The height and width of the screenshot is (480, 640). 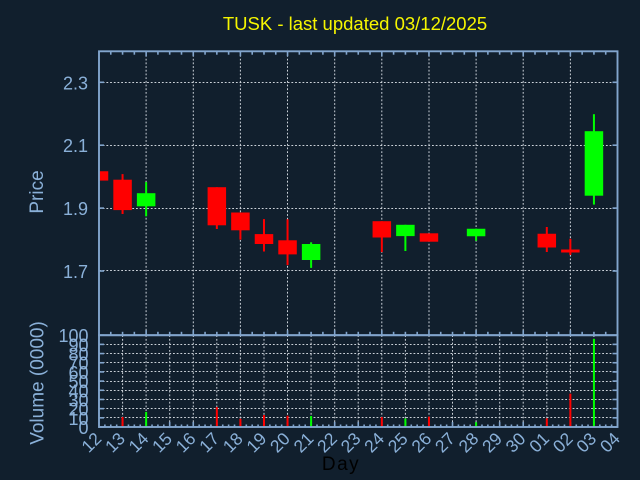 I want to click on svg-text: 40, so click(x=78, y=391).